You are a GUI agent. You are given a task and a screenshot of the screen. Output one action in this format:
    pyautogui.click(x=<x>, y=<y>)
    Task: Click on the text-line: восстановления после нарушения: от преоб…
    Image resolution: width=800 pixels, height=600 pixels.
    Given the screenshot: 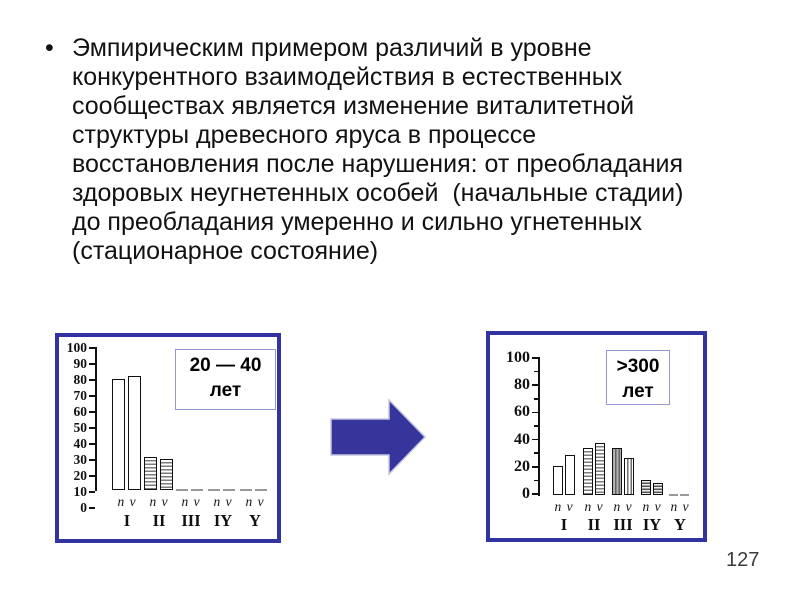 What is the action you would take?
    pyautogui.click(x=377, y=164)
    